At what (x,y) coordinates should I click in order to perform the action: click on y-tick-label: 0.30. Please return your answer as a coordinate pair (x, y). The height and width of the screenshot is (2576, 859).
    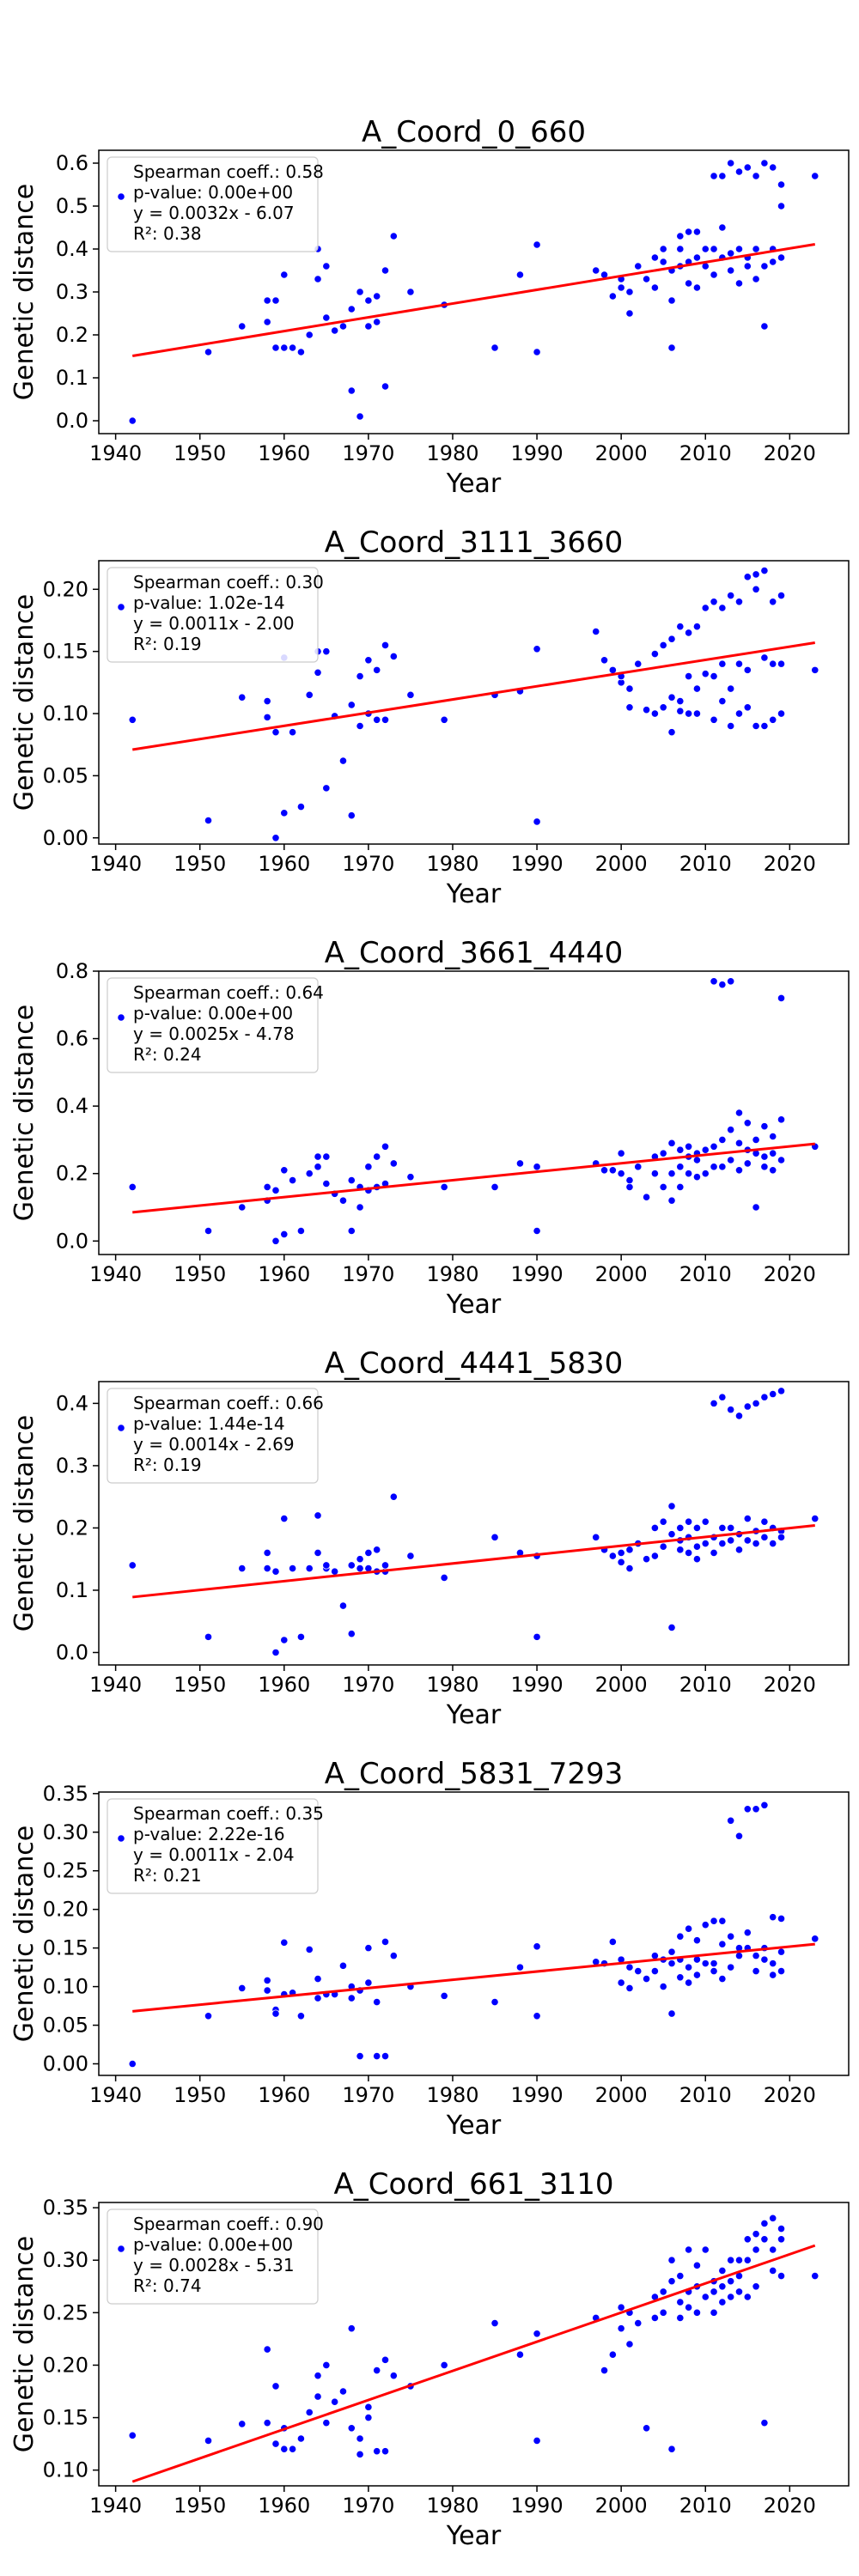
    Looking at the image, I should click on (65, 1832).